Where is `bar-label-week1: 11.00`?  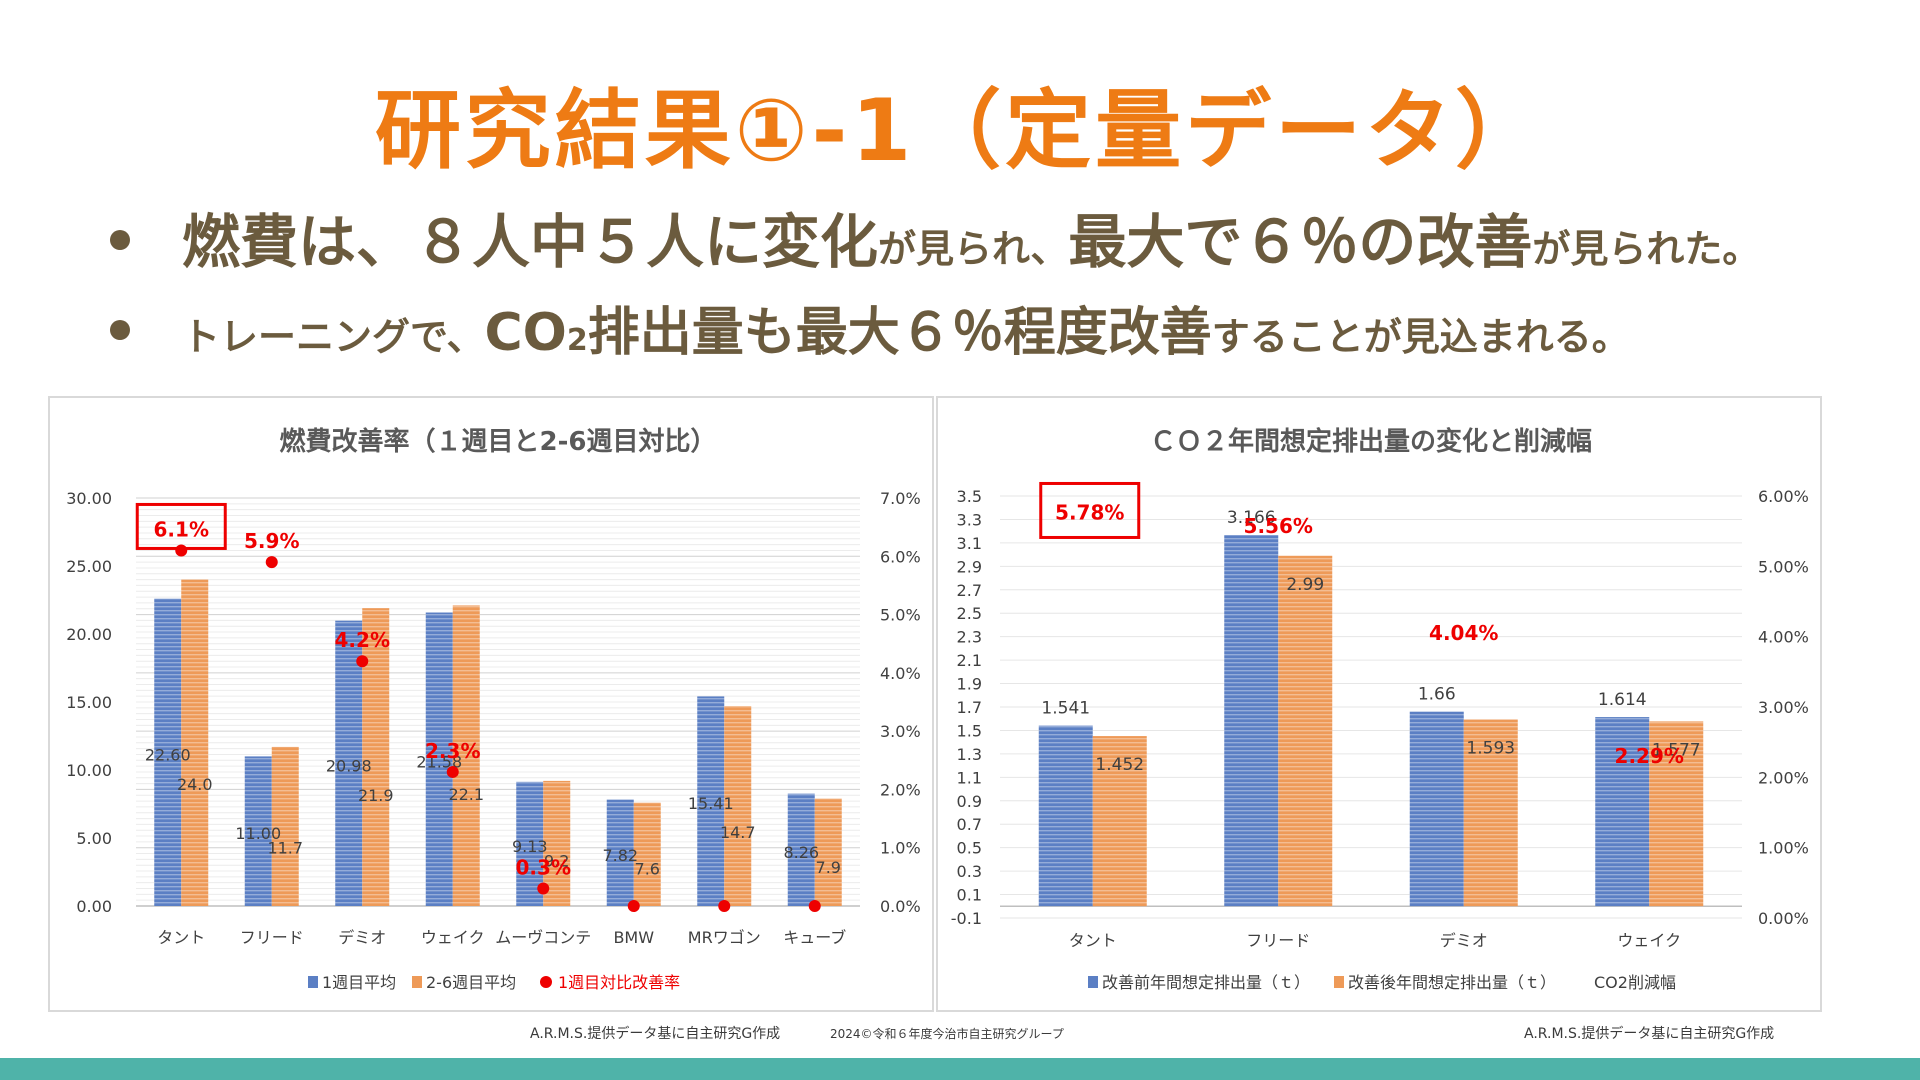
bar-label-week1: 11.00 is located at coordinates (258, 833).